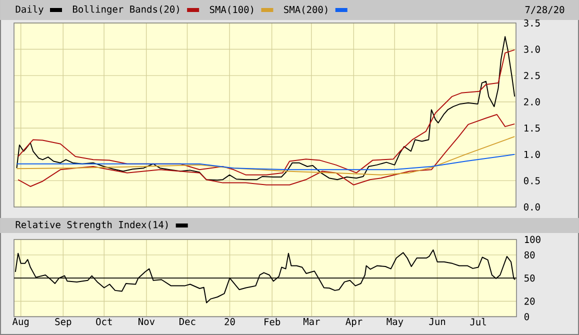  What do you see at coordinates (529, 278) in the screenshot?
I see `y-tick-label: 50` at bounding box center [529, 278].